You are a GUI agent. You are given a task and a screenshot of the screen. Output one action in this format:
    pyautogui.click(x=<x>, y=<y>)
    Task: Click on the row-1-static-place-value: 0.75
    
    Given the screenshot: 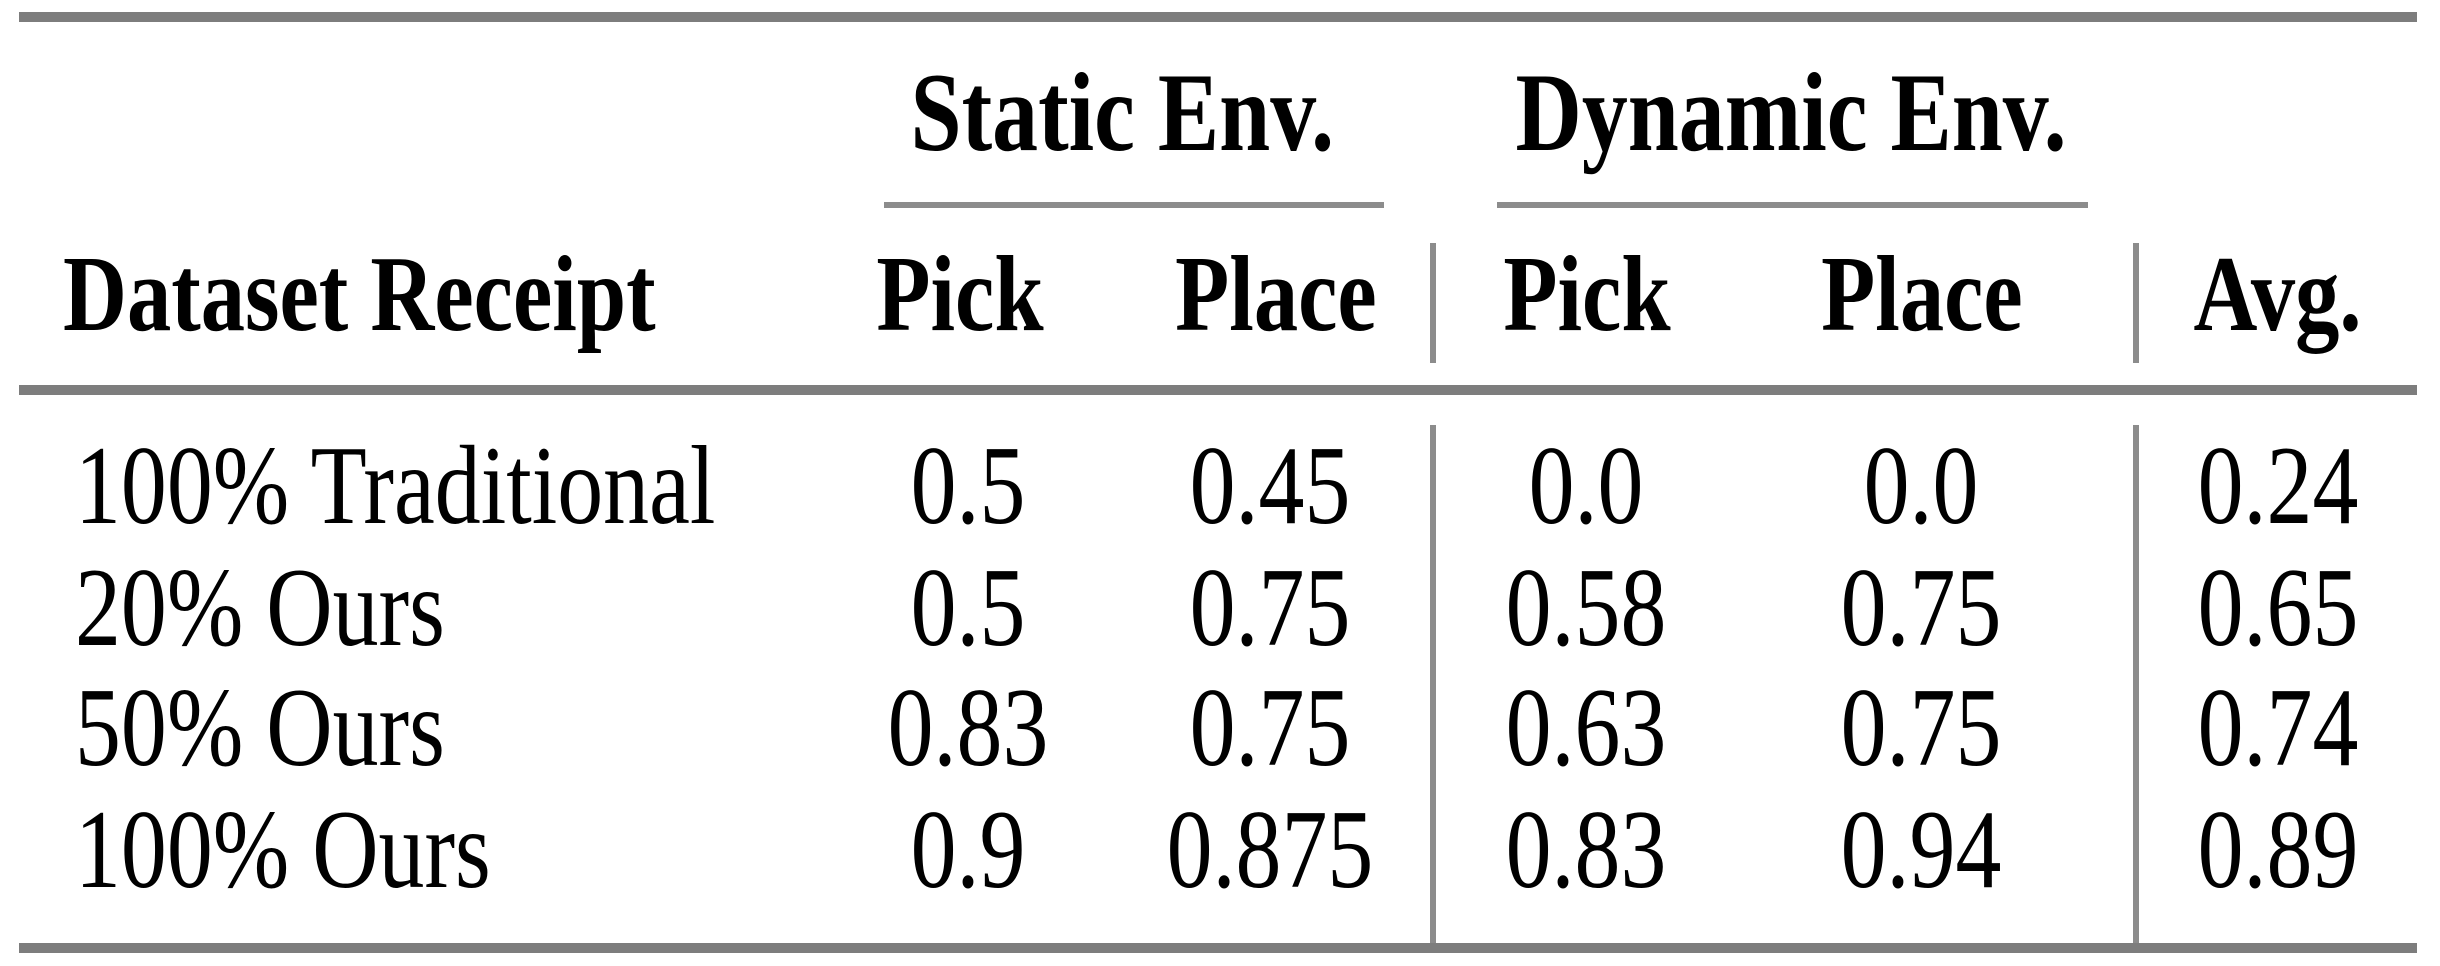 What is the action you would take?
    pyautogui.click(x=1270, y=607)
    